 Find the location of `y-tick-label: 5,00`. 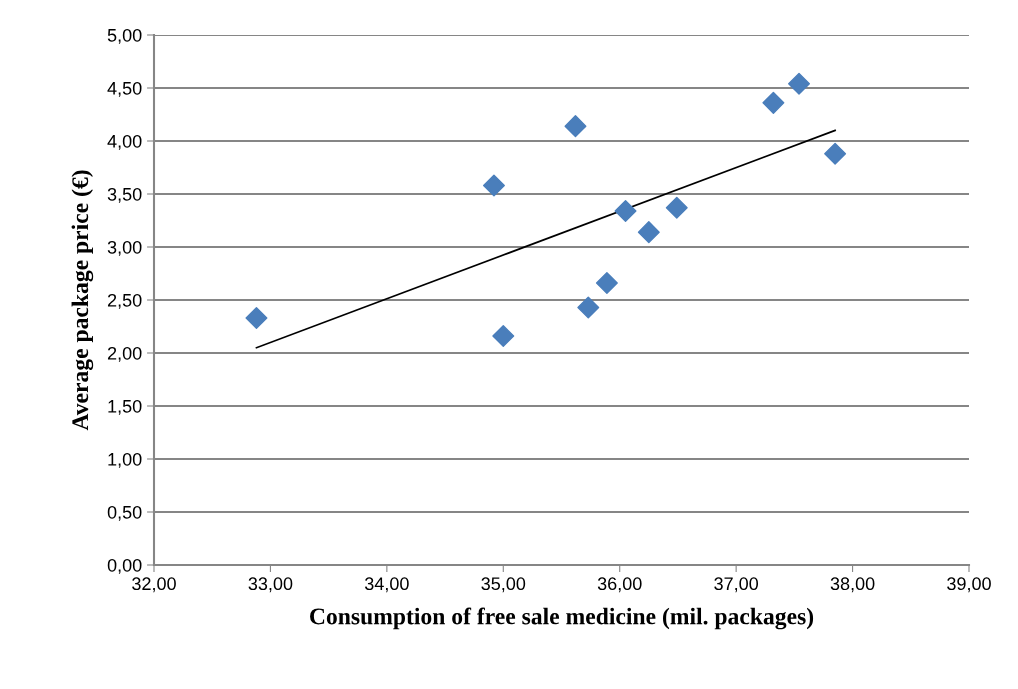

y-tick-label: 5,00 is located at coordinates (124, 36).